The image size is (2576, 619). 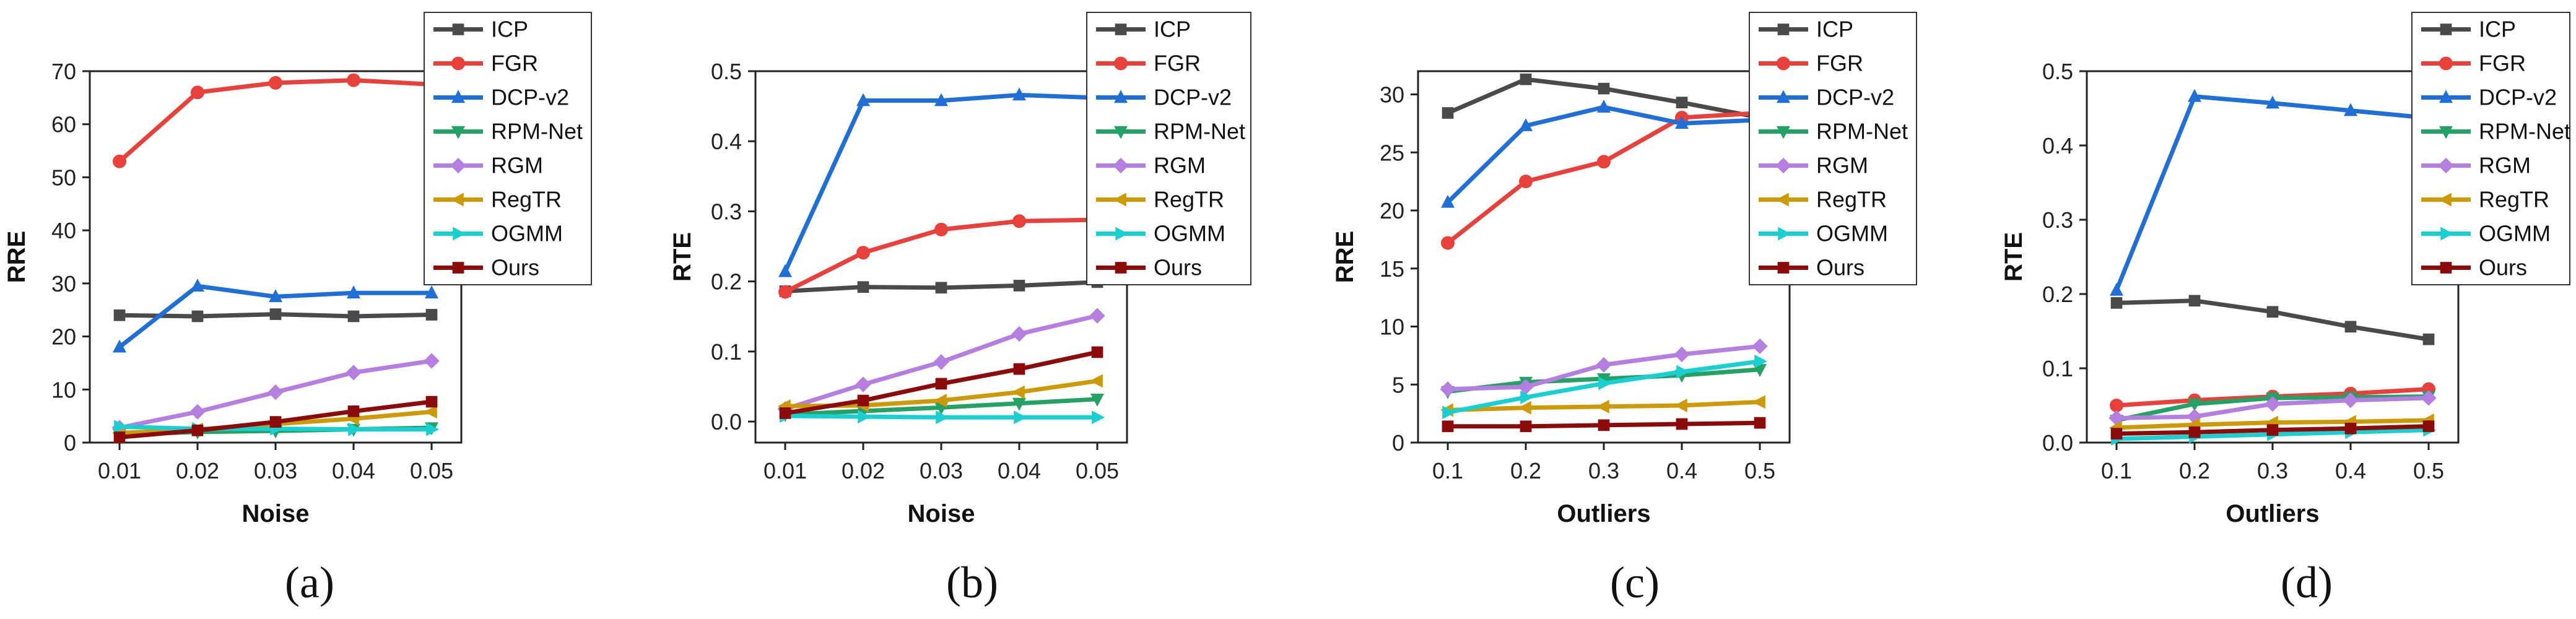 What do you see at coordinates (63, 177) in the screenshot?
I see `y-tick-label: 50` at bounding box center [63, 177].